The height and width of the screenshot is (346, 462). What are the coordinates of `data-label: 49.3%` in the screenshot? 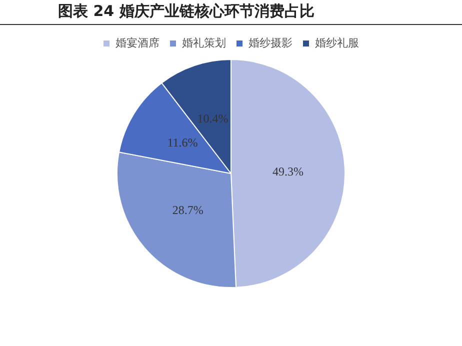 It's located at (288, 171).